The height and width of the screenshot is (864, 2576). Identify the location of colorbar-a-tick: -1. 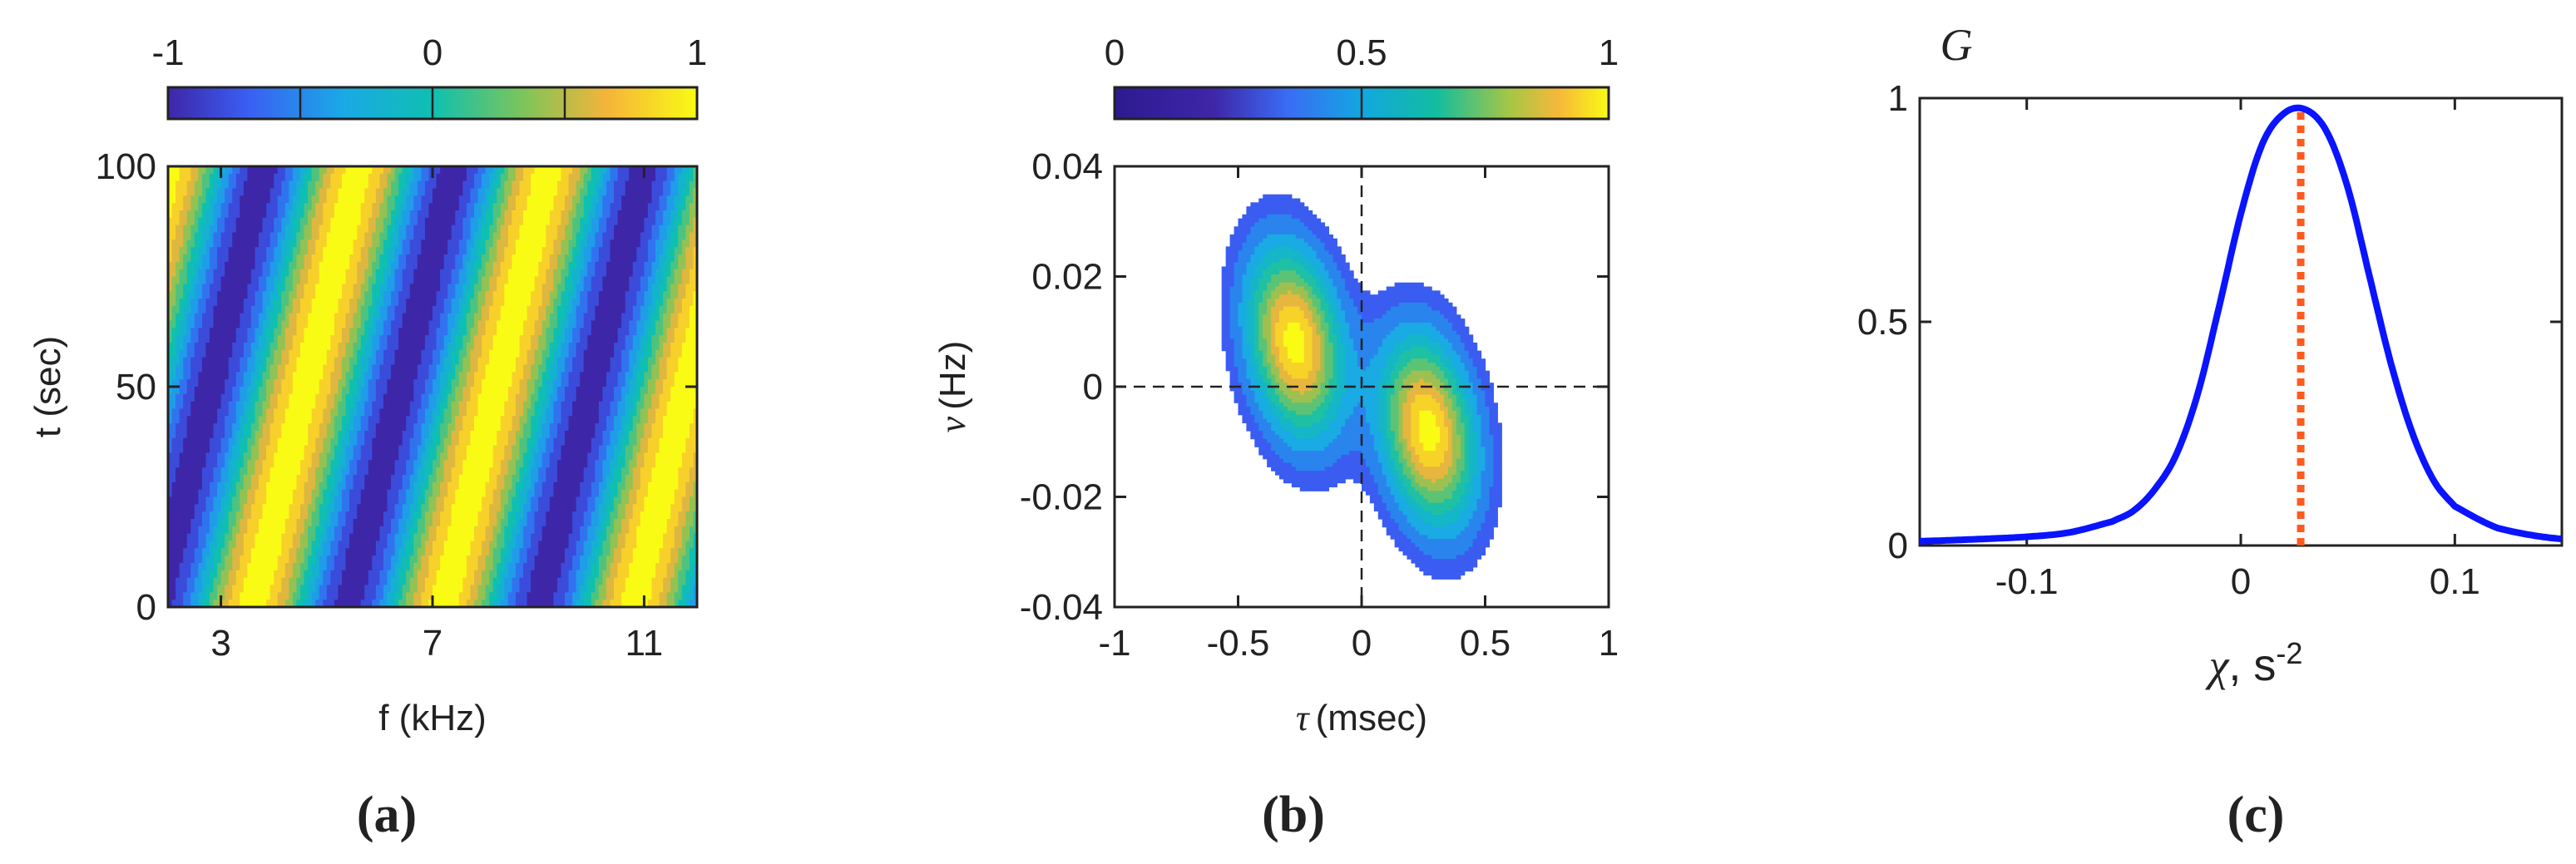
(167, 52).